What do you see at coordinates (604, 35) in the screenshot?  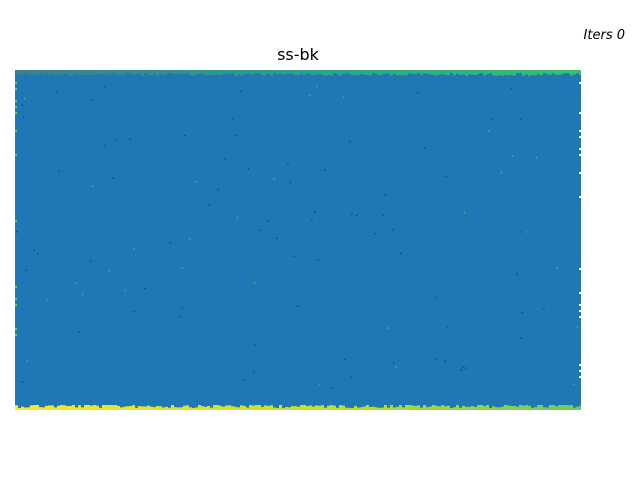 I see `iterations-label: Iters 0` at bounding box center [604, 35].